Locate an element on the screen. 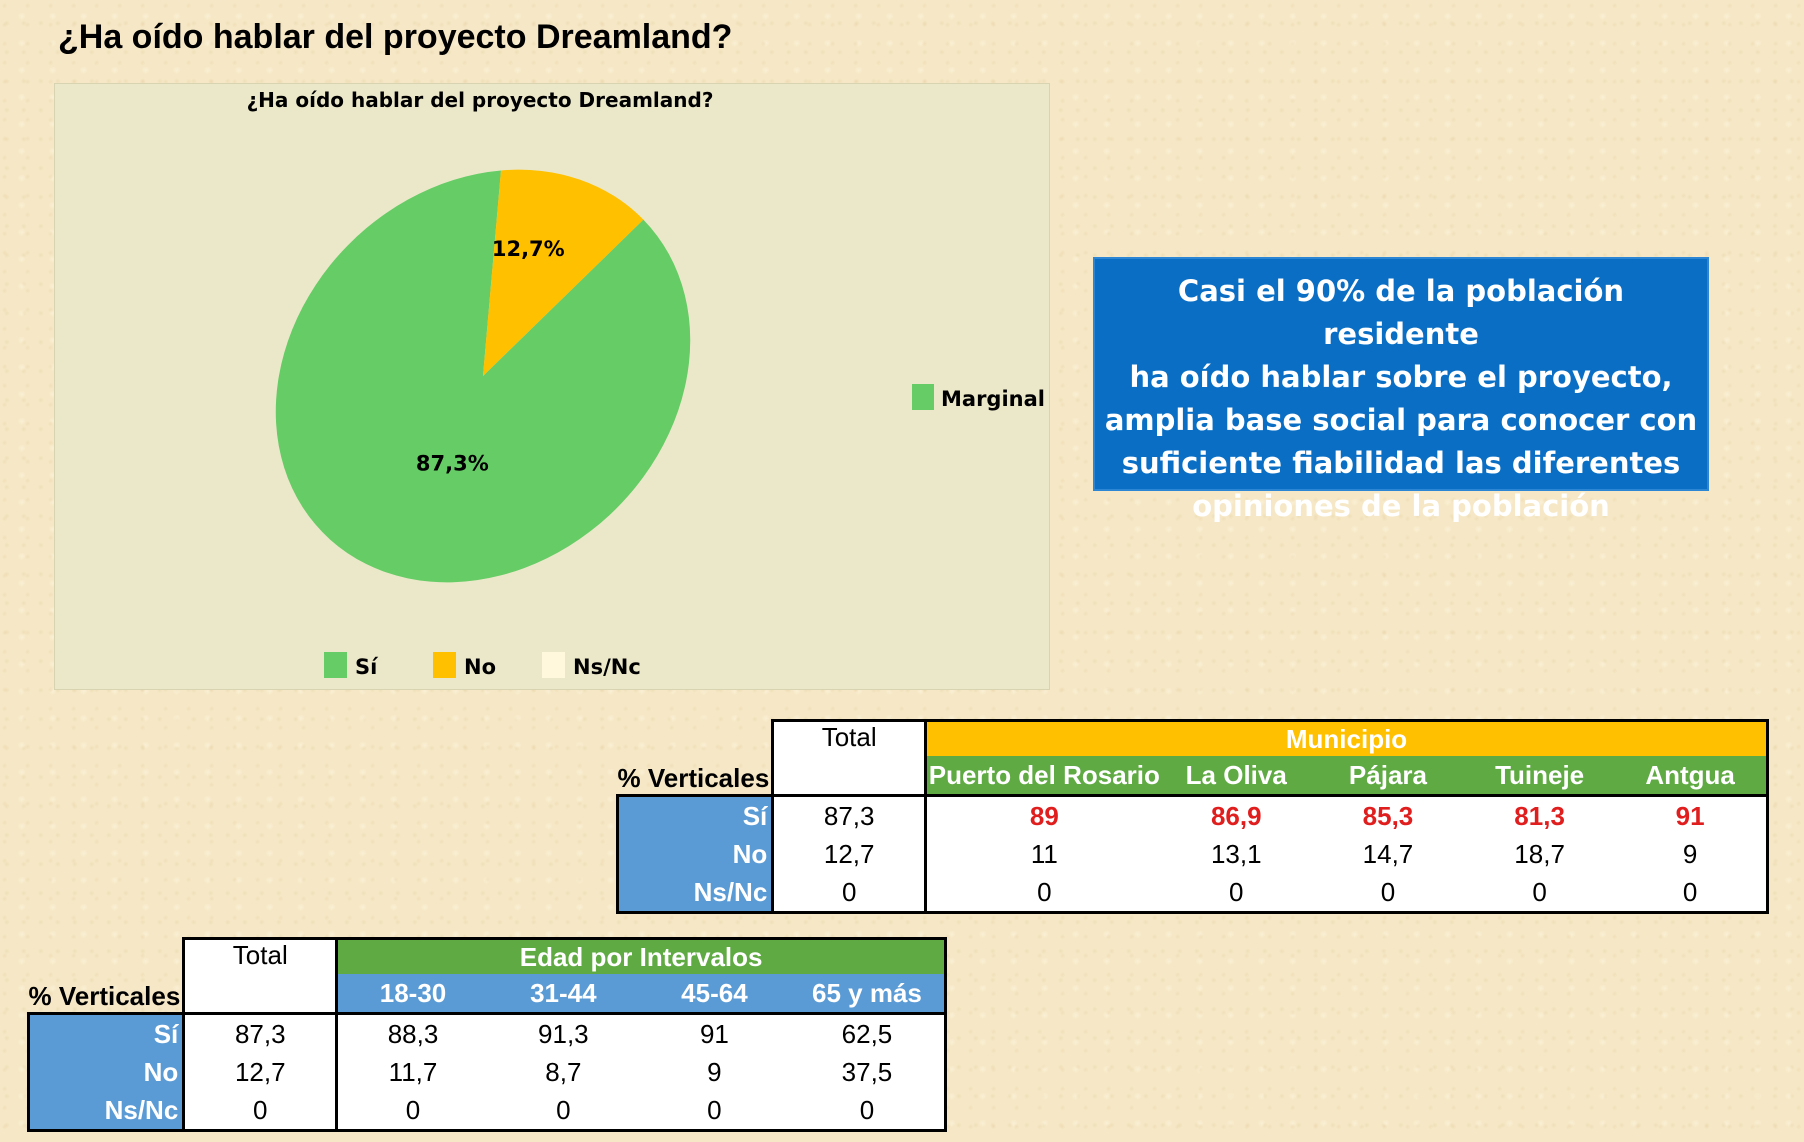 The height and width of the screenshot is (1142, 1804). value-cell: 11,7 is located at coordinates (412, 1072).